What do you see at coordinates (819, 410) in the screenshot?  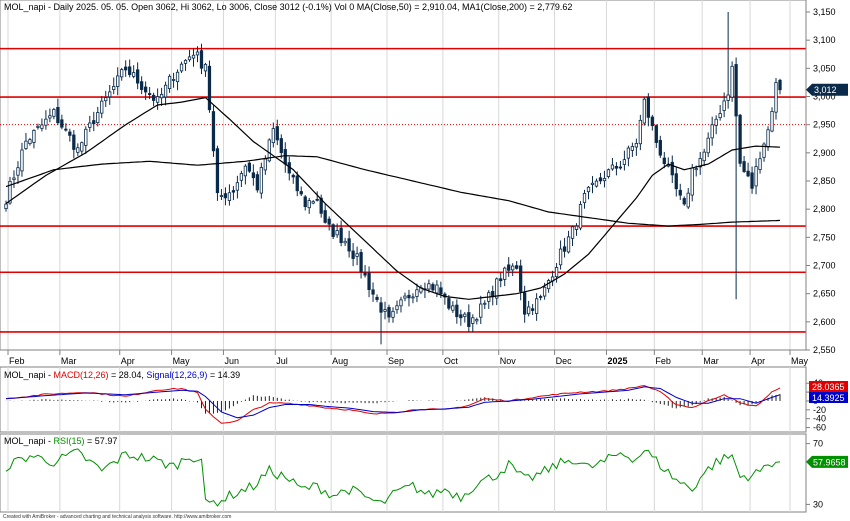 I see `y-tick-label: -20` at bounding box center [819, 410].